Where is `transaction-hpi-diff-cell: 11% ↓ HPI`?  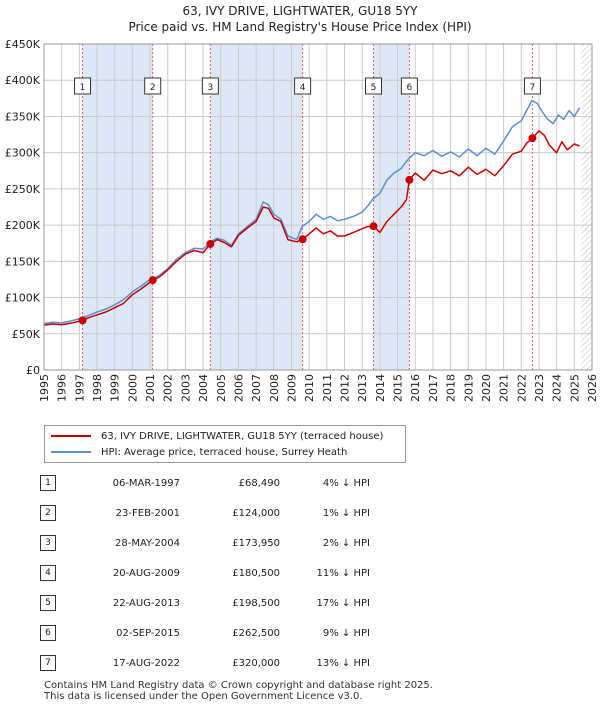 transaction-hpi-diff-cell: 11% ↓ HPI is located at coordinates (325, 573).